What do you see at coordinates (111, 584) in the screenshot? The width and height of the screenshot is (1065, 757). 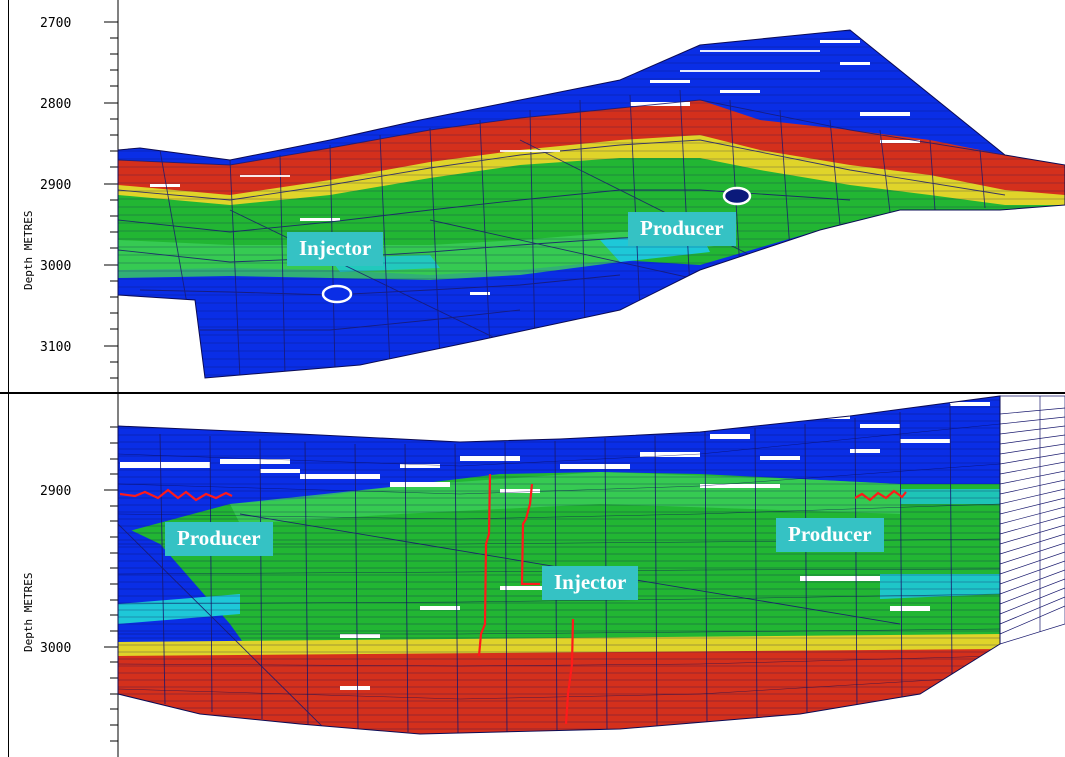 I see `bottom-y-ticks` at bounding box center [111, 584].